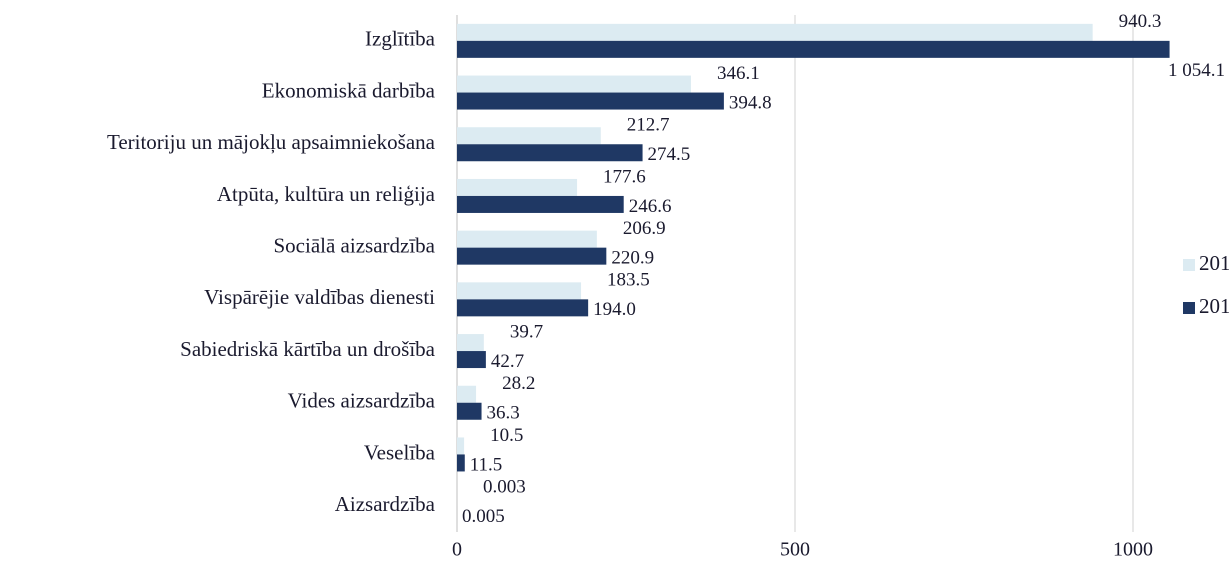  What do you see at coordinates (483, 516) in the screenshot?
I see `value-label: 0.005` at bounding box center [483, 516].